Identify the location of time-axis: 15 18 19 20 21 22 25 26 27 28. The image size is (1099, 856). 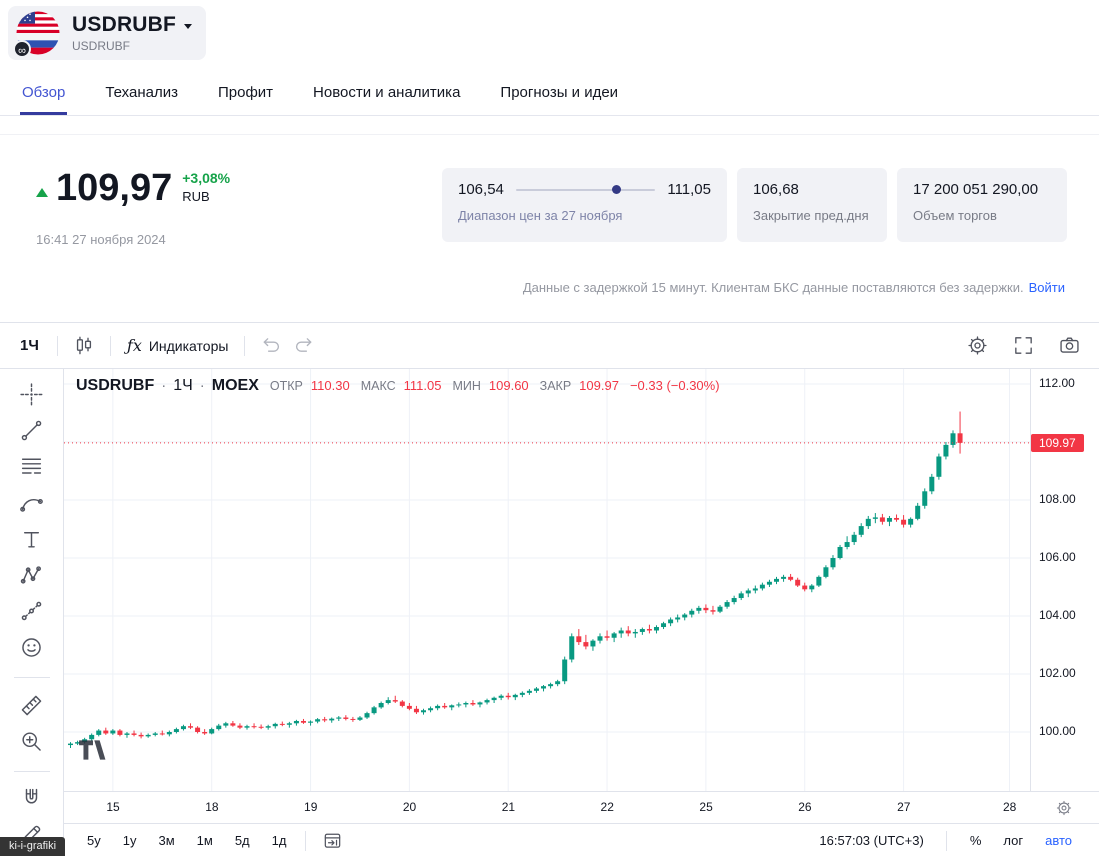
(581, 807).